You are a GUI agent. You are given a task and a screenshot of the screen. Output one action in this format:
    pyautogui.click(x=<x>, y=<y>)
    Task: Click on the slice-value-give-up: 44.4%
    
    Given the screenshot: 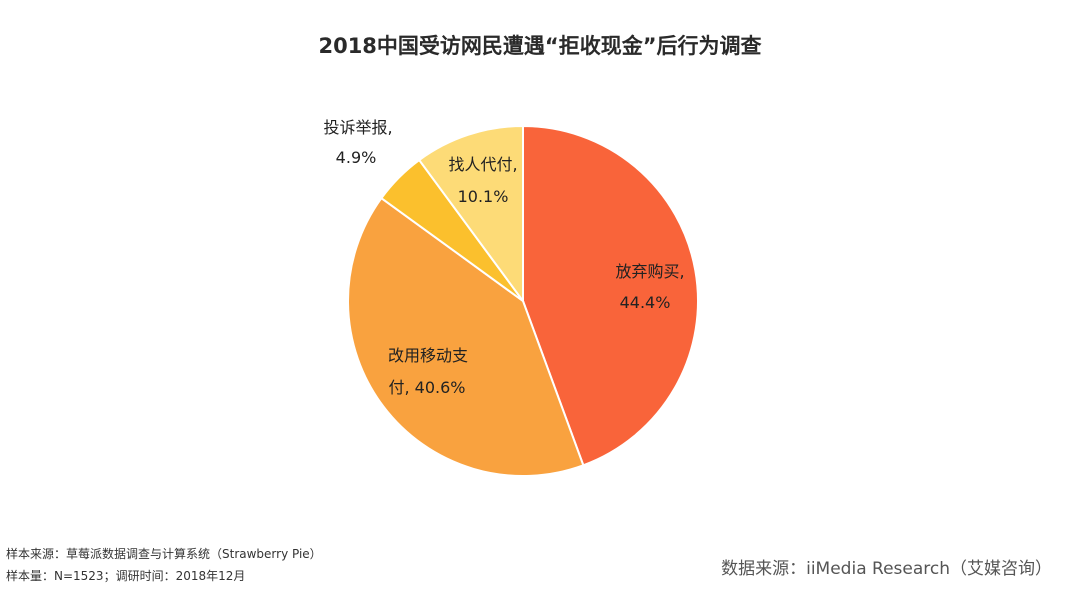 What is the action you would take?
    pyautogui.click(x=645, y=302)
    